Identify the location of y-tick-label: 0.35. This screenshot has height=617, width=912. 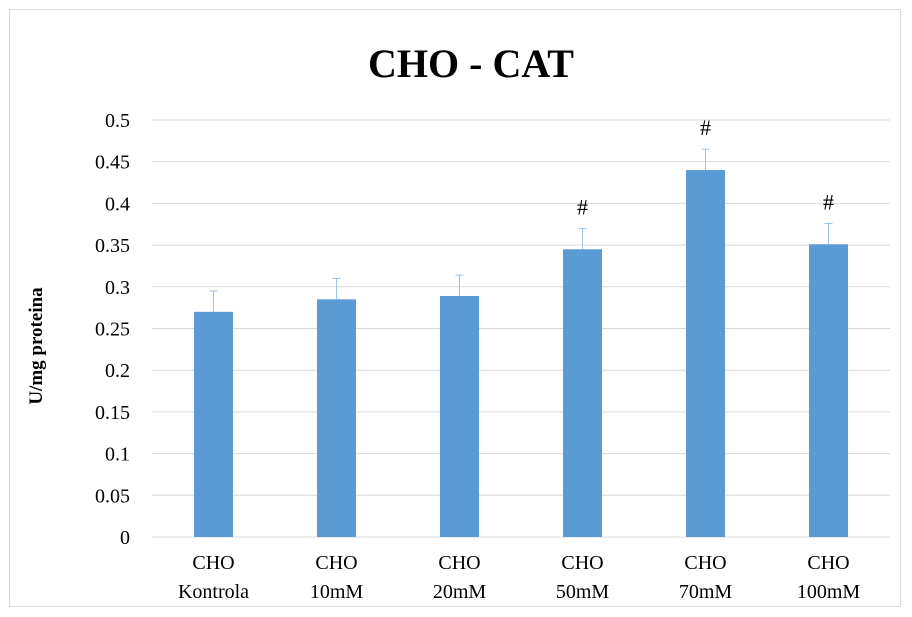
(112, 246).